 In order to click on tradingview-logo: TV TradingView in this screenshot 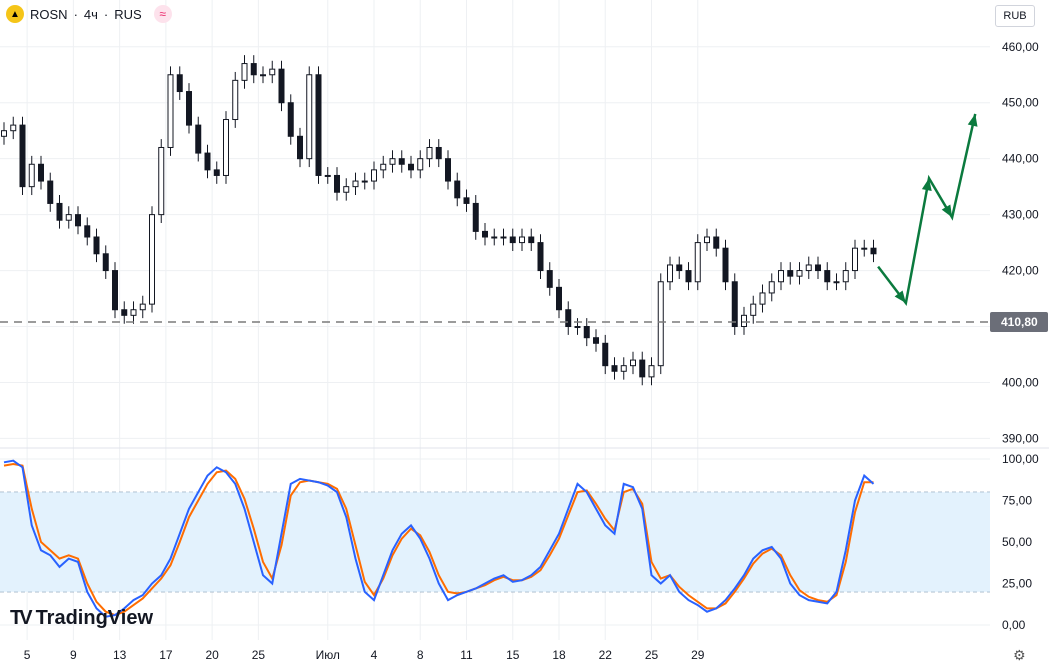, I will do `click(81, 618)`.